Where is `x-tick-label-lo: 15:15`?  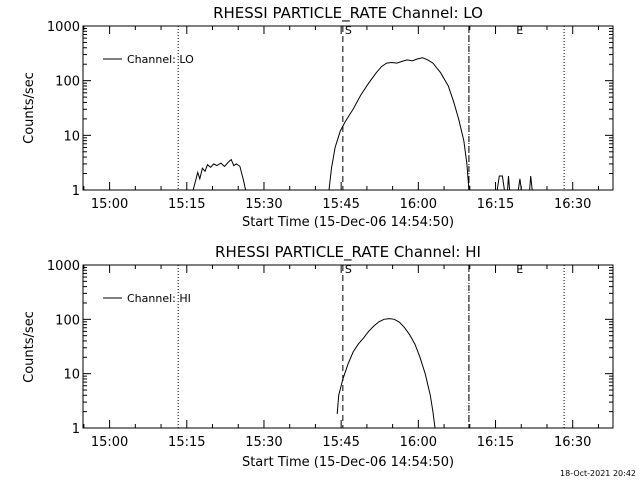 x-tick-label-lo: 15:15 is located at coordinates (186, 204).